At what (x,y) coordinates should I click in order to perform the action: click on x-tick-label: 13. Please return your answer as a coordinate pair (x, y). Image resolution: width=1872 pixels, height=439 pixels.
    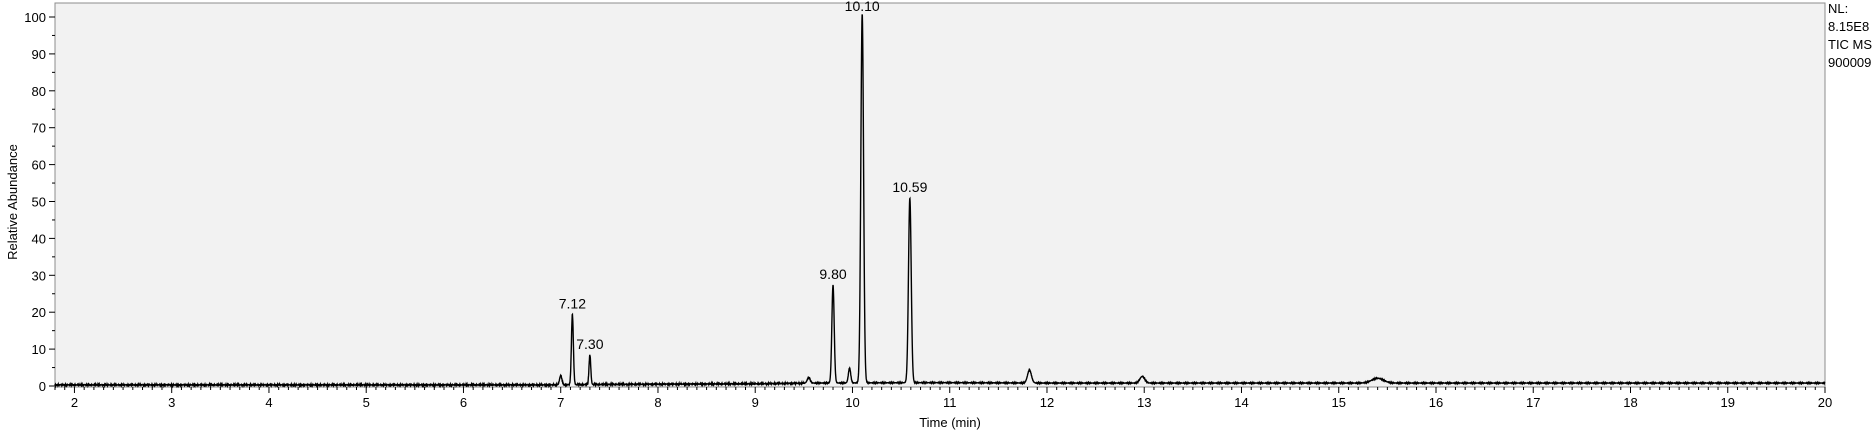
    Looking at the image, I should click on (1144, 402).